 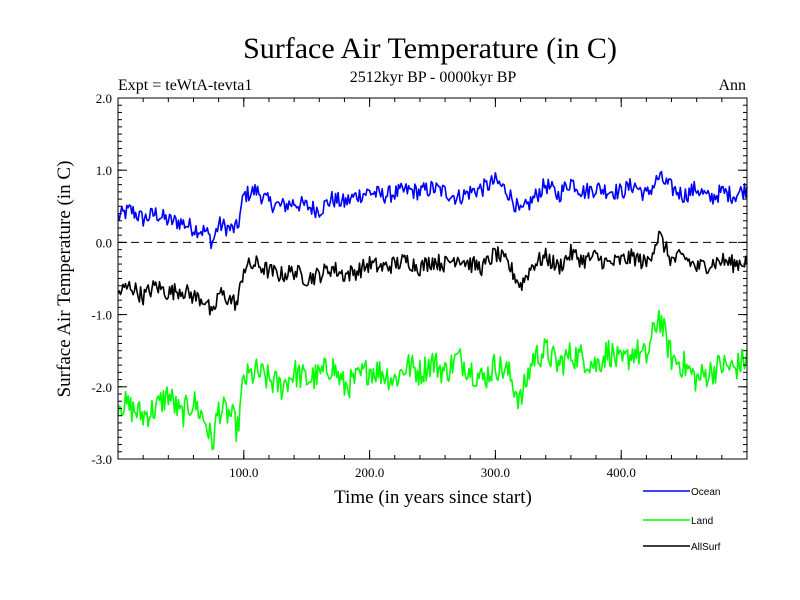 I want to click on legend: Ocean Land AllSurf, so click(x=682, y=520).